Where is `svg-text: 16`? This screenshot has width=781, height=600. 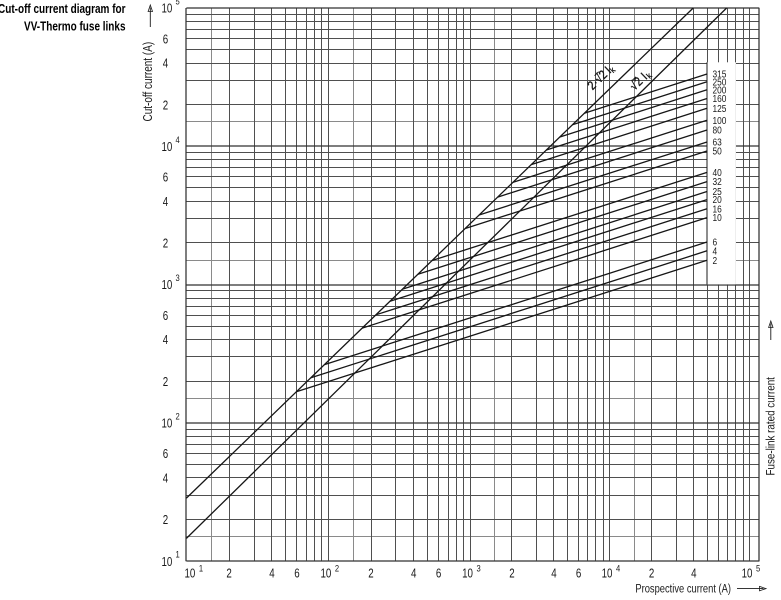 svg-text: 16 is located at coordinates (717, 209).